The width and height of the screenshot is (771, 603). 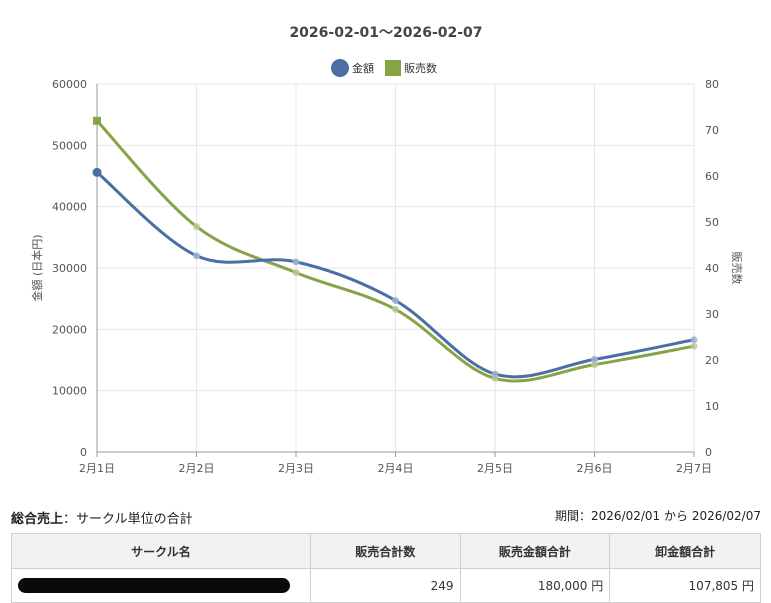 What do you see at coordinates (296, 468) in the screenshot?
I see `x-tick-label: 2月3日` at bounding box center [296, 468].